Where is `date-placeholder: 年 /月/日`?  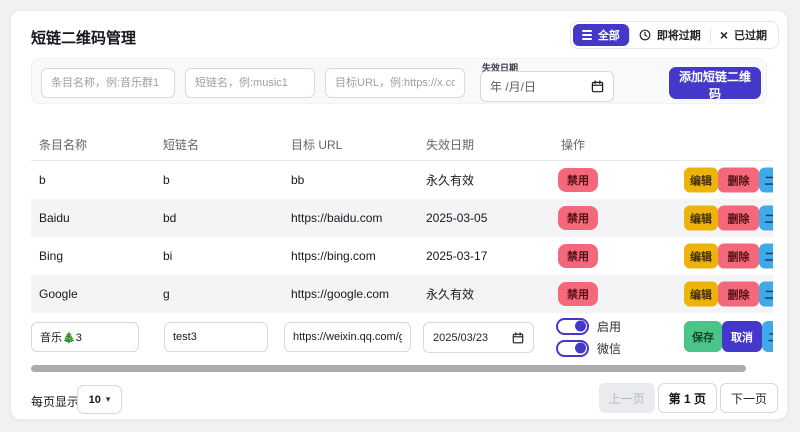 date-placeholder: 年 /月/日 is located at coordinates (513, 87).